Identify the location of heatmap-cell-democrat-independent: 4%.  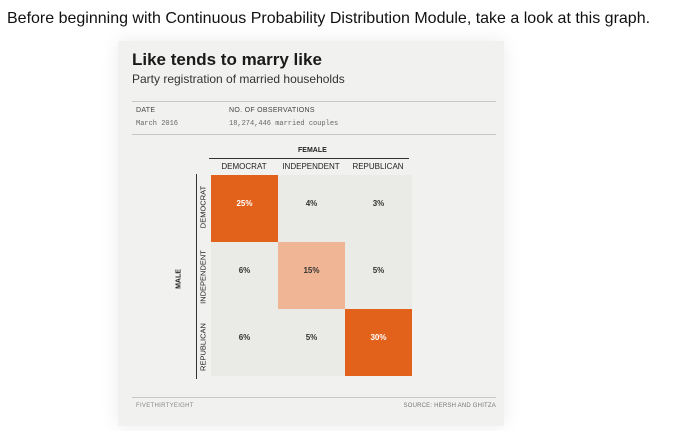
(311, 208).